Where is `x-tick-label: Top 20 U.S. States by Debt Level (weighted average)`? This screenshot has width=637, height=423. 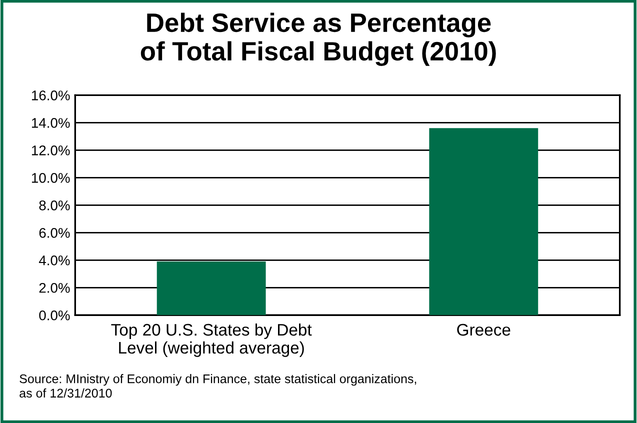 x-tick-label: Top 20 U.S. States by Debt Level (weighted average) is located at coordinates (211, 340).